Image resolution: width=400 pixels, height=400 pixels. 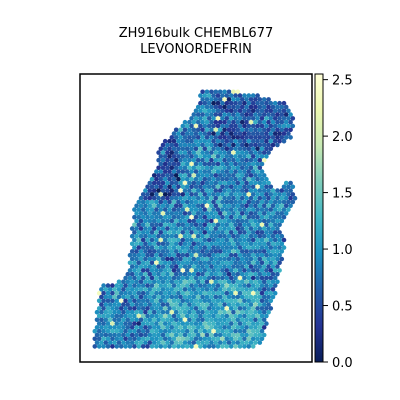 What do you see at coordinates (338, 222) in the screenshot?
I see `colorbar-ticks: 0.0 0.5 1.0 1.5 2.0 2.5` at bounding box center [338, 222].